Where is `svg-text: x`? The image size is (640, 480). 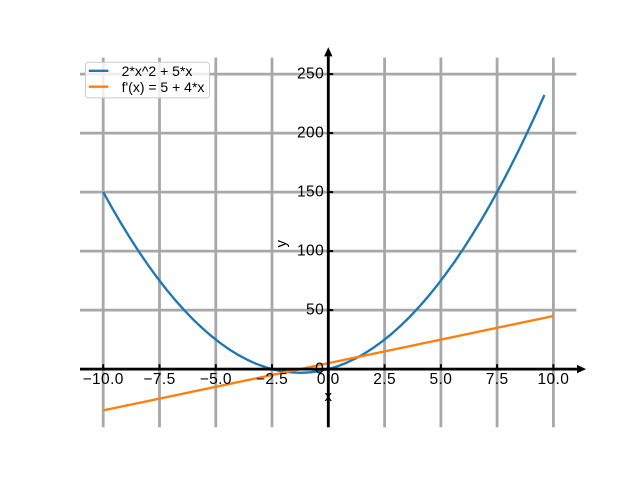
svg-text: x is located at coordinates (329, 396).